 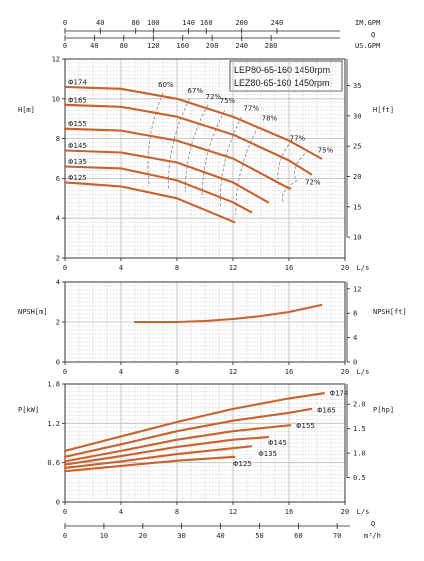 What do you see at coordinates (359, 454) in the screenshot?
I see `power-right-tick-label: 1.0` at bounding box center [359, 454].